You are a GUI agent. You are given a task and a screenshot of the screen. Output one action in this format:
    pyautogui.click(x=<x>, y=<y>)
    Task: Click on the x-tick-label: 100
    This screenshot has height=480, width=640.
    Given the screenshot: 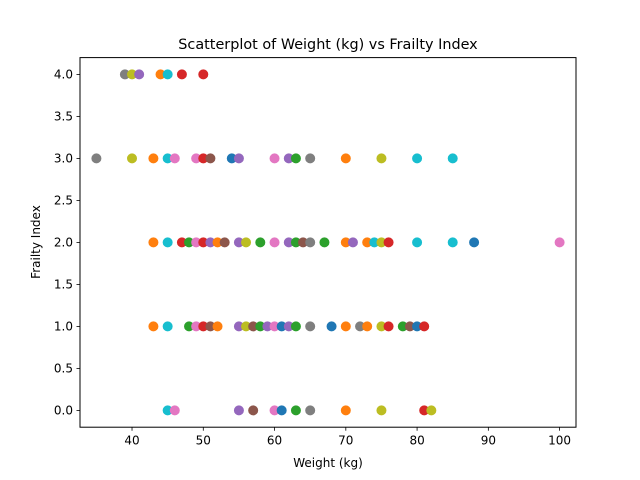 What is the action you would take?
    pyautogui.click(x=559, y=441)
    